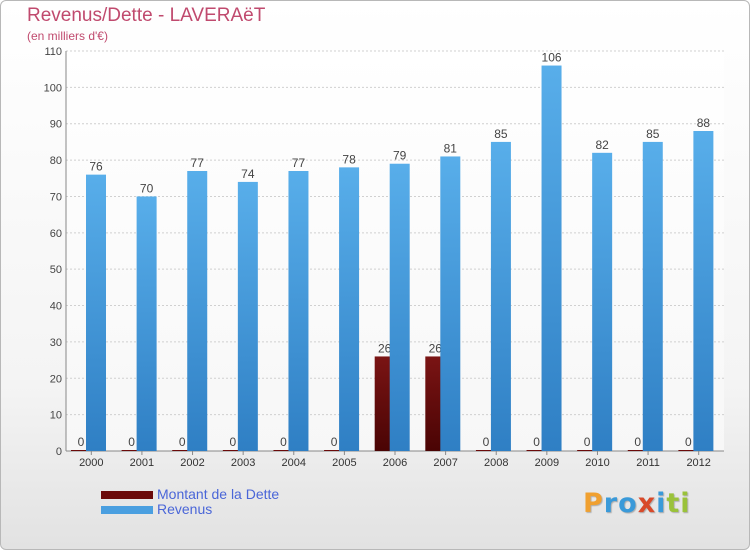 This screenshot has height=550, width=750. What do you see at coordinates (652, 296) in the screenshot?
I see `bar-revenue-2011` at bounding box center [652, 296].